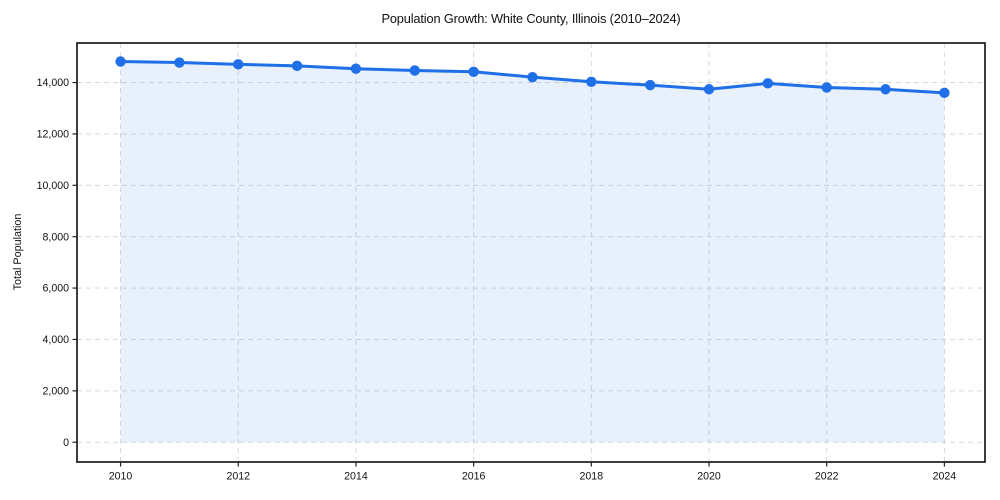 The image size is (1000, 500). I want to click on y-tick-label: 6,000, so click(55, 289).